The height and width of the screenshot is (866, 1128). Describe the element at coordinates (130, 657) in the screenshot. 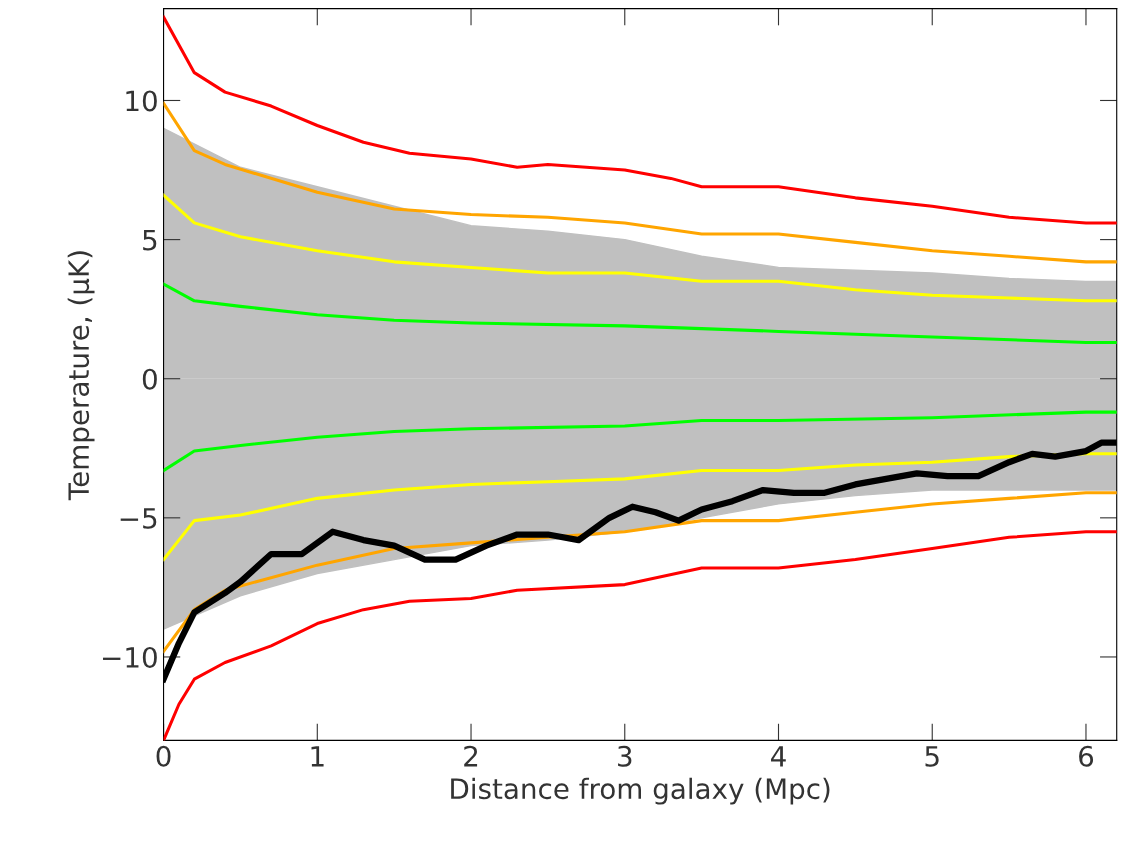

I see `y-tick-label: −10` at that location.